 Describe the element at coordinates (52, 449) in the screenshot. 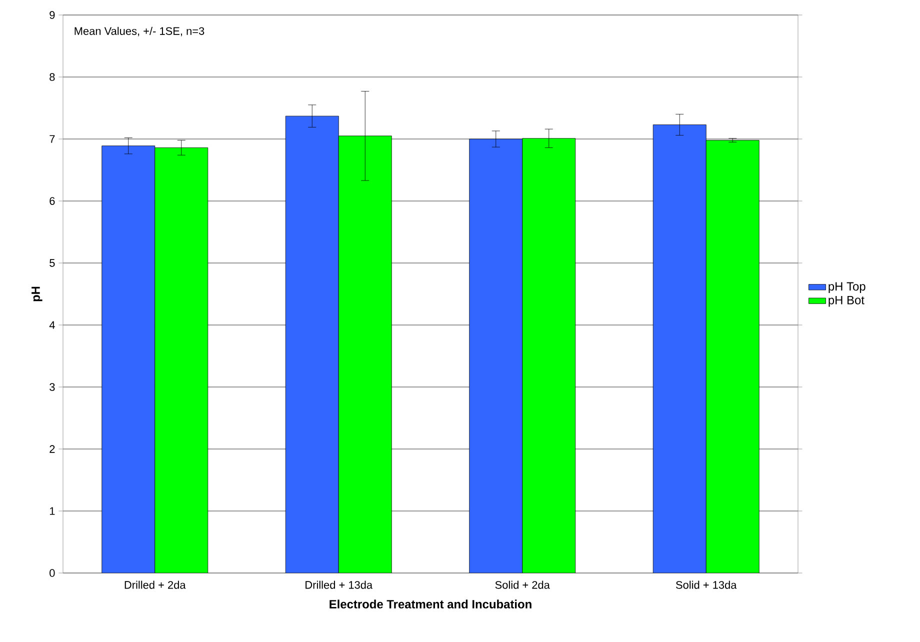

I see `y-tick-label: 2` at that location.